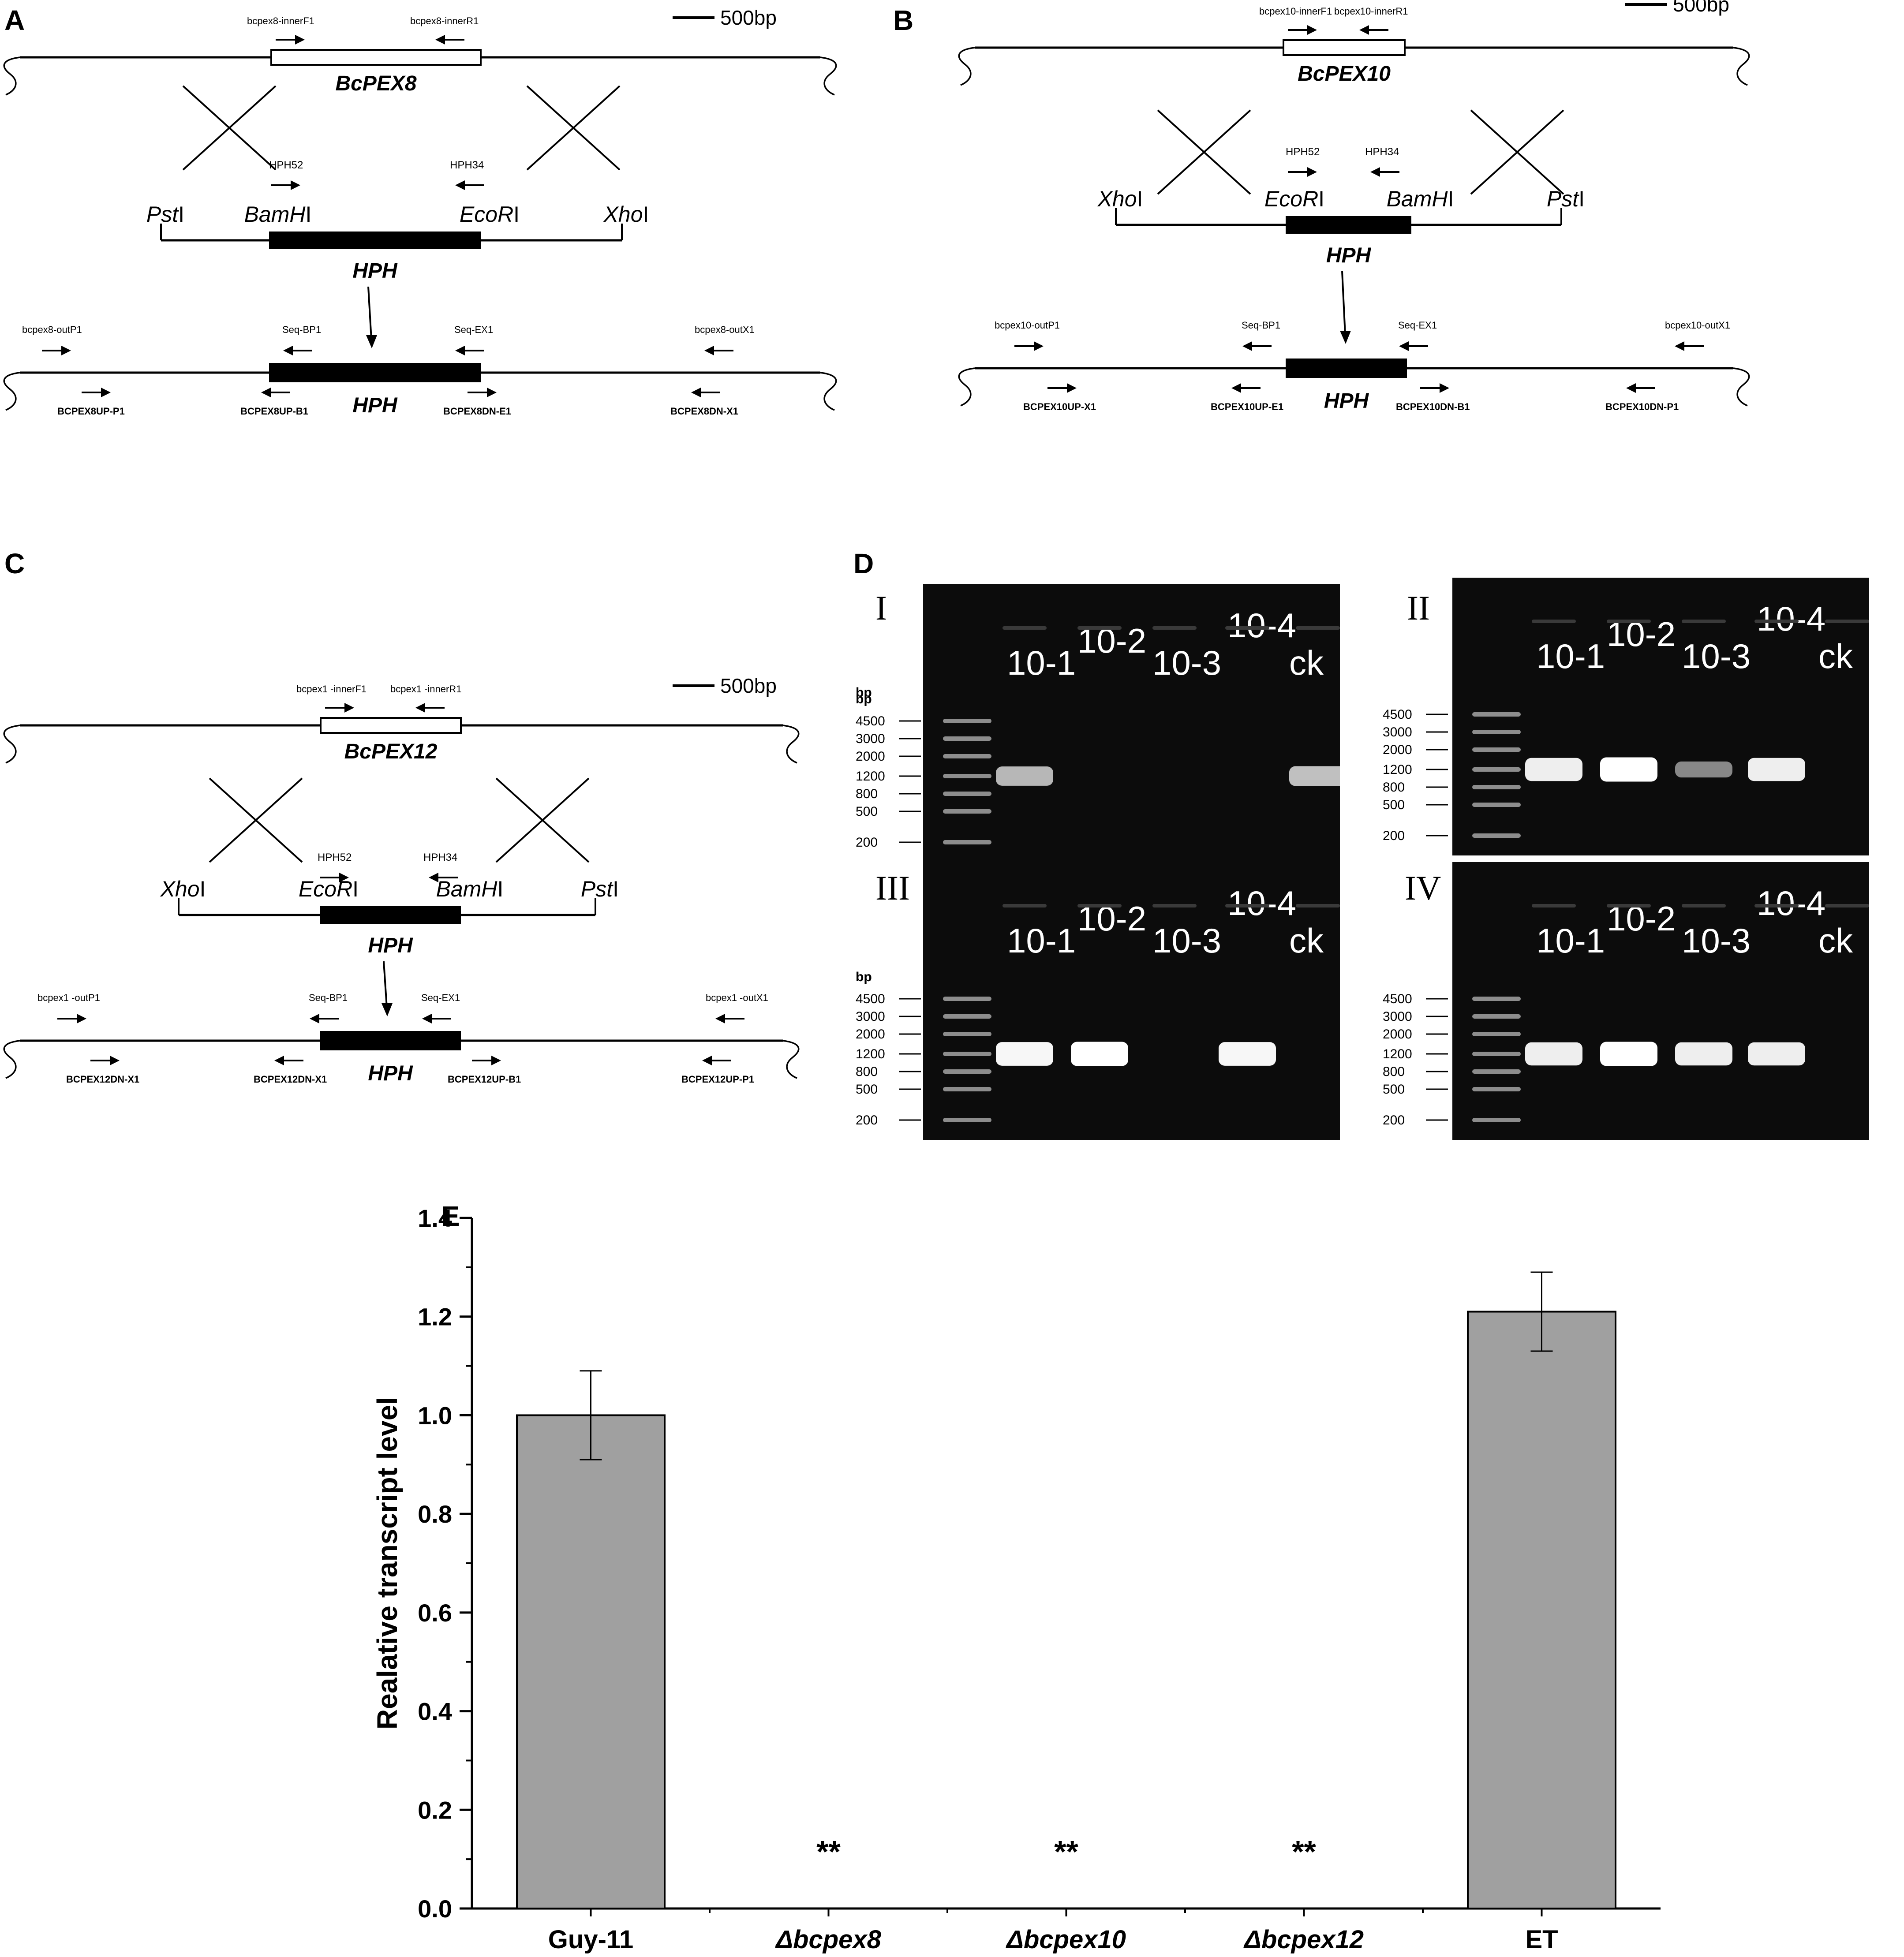  What do you see at coordinates (1433, 407) in the screenshot?
I see `bottom-primer-label-3: BCPEX10DN-B1` at bounding box center [1433, 407].